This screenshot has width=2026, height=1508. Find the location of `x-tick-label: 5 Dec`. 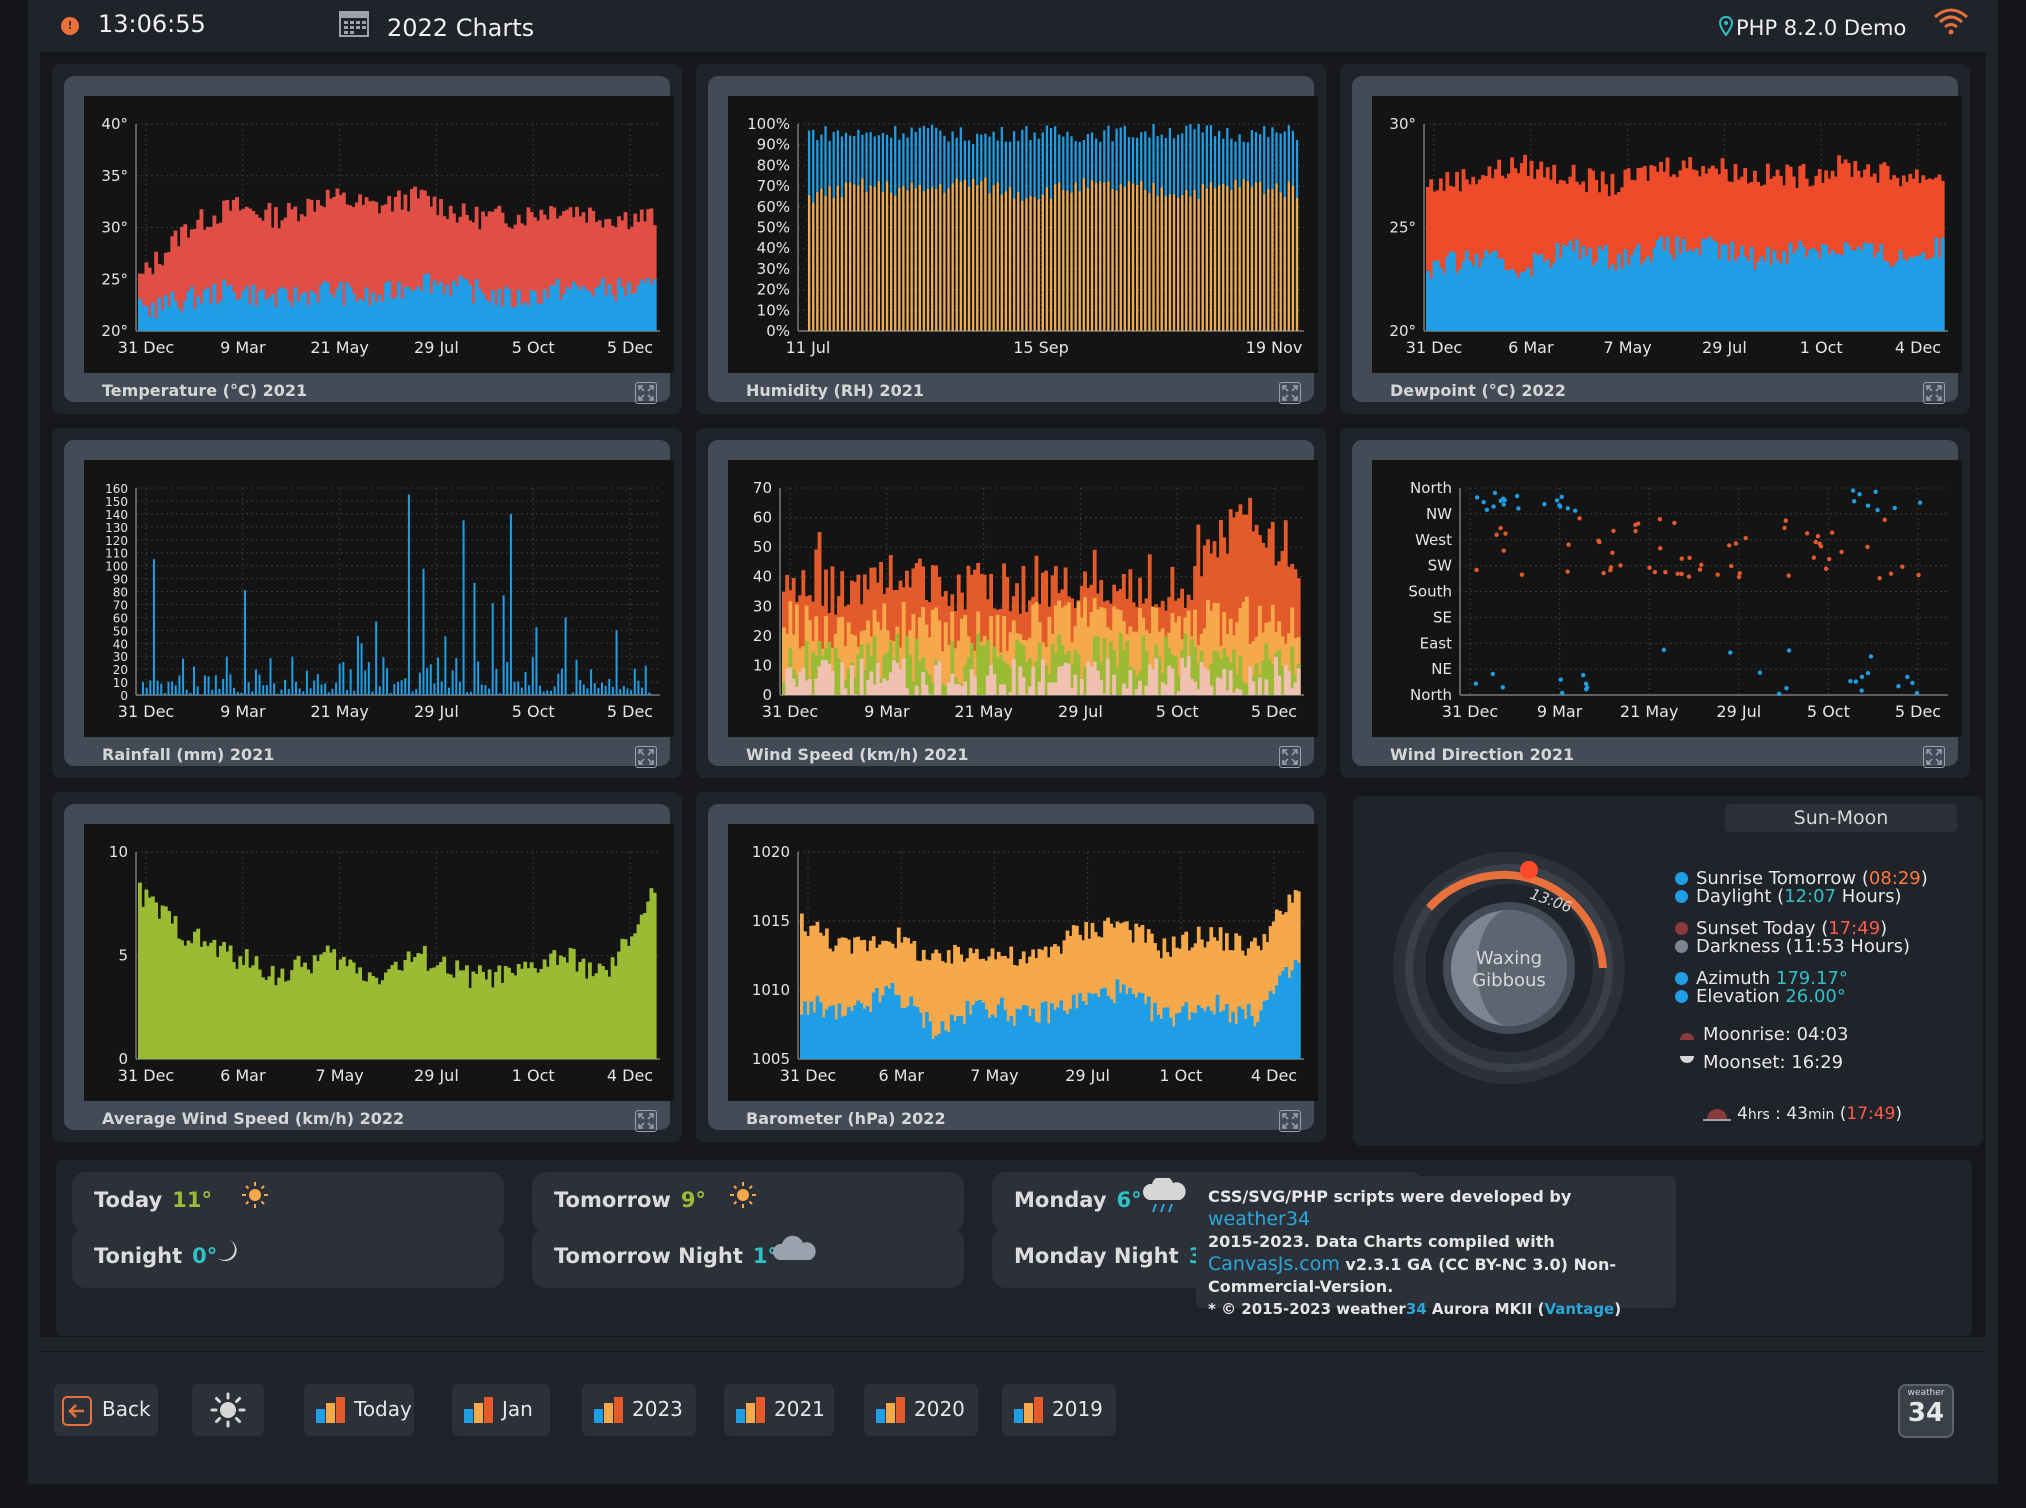

x-tick-label: 5 Dec is located at coordinates (630, 347).